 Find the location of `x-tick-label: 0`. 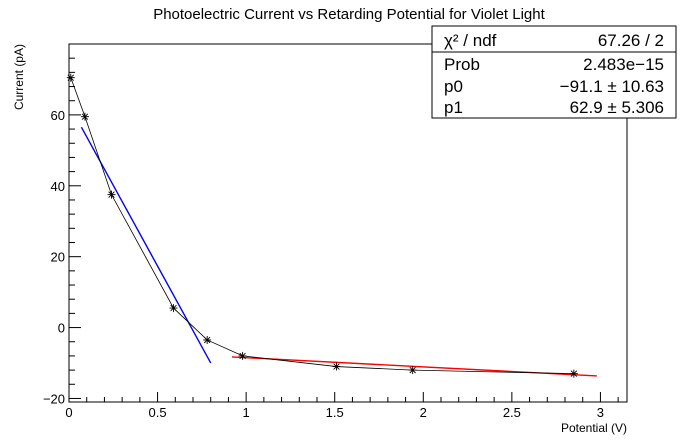

x-tick-label: 0 is located at coordinates (68, 412).